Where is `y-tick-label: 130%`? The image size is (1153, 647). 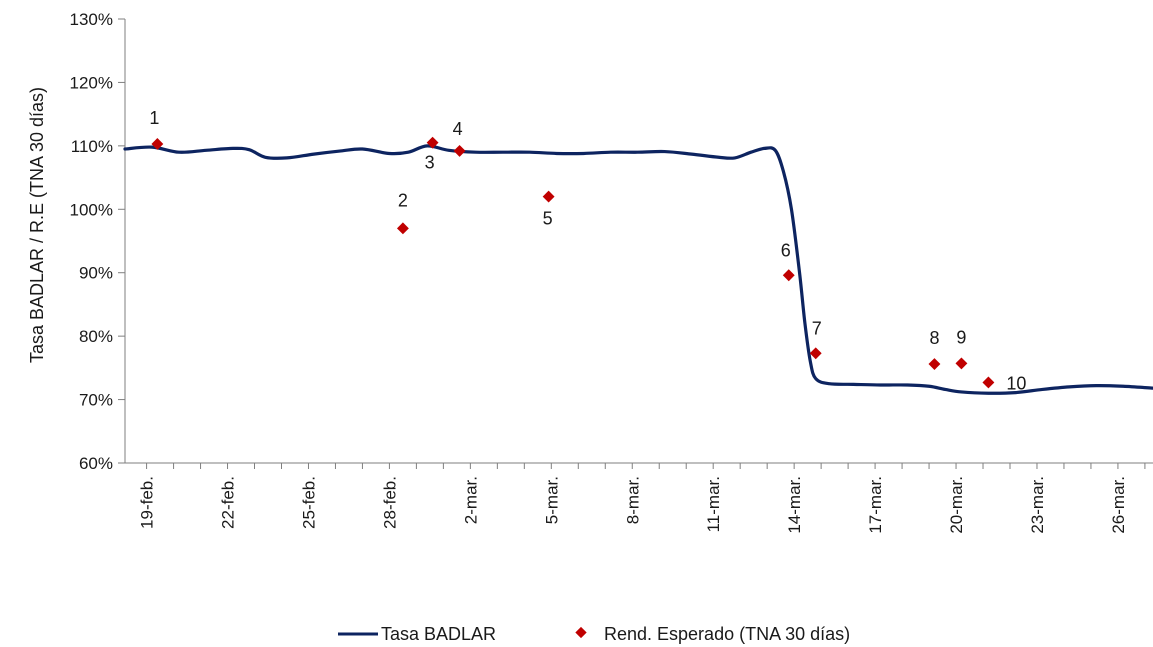
y-tick-label: 130% is located at coordinates (91, 19).